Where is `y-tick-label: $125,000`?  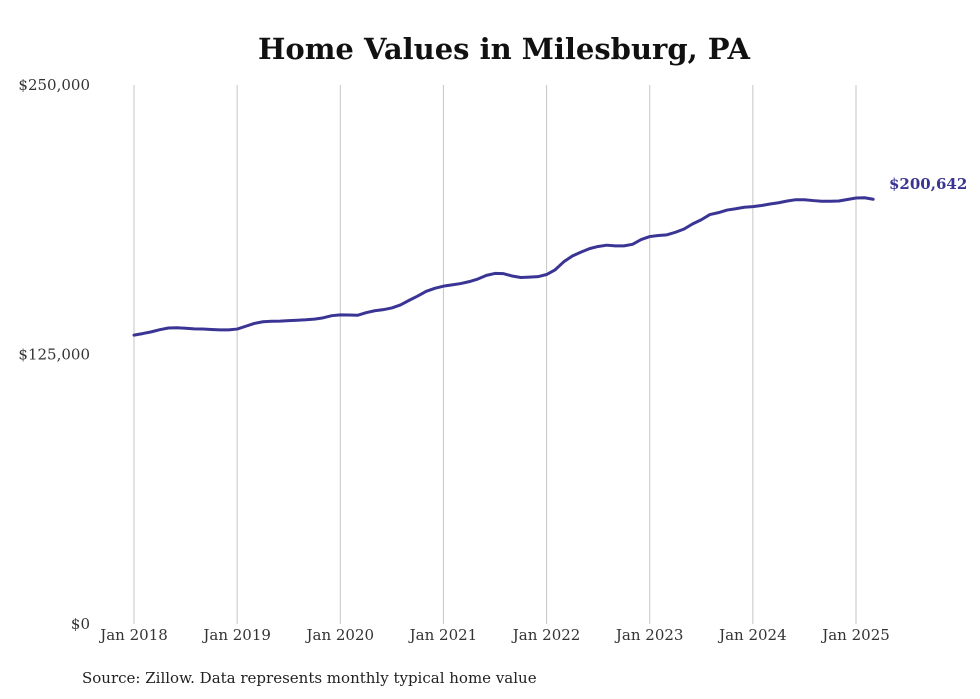
y-tick-label: $125,000 is located at coordinates (54, 355).